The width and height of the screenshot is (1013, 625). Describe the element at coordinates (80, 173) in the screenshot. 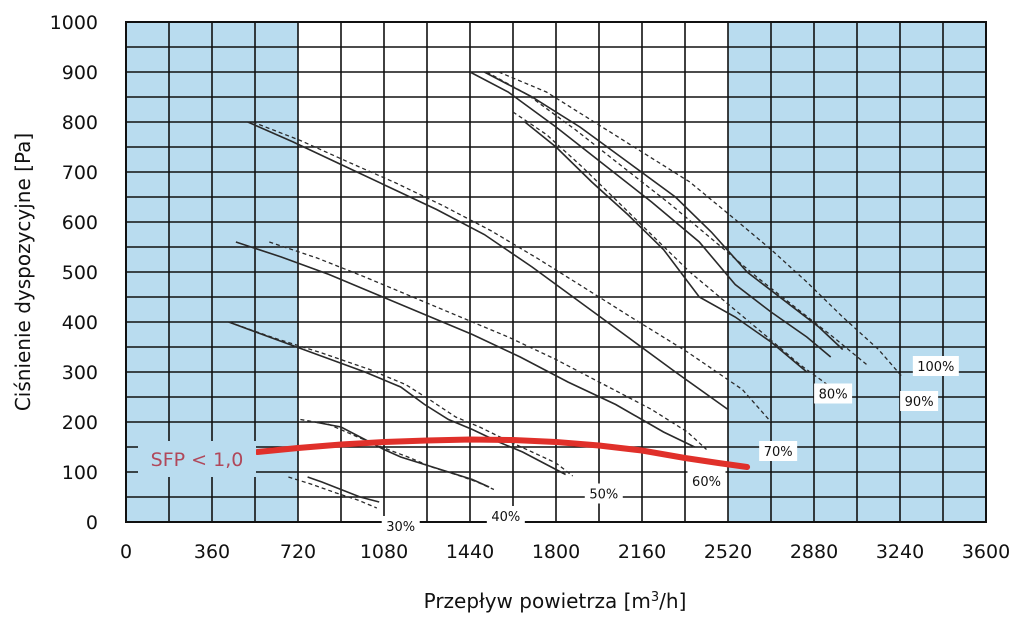

I see `y-tick-label: 700` at that location.